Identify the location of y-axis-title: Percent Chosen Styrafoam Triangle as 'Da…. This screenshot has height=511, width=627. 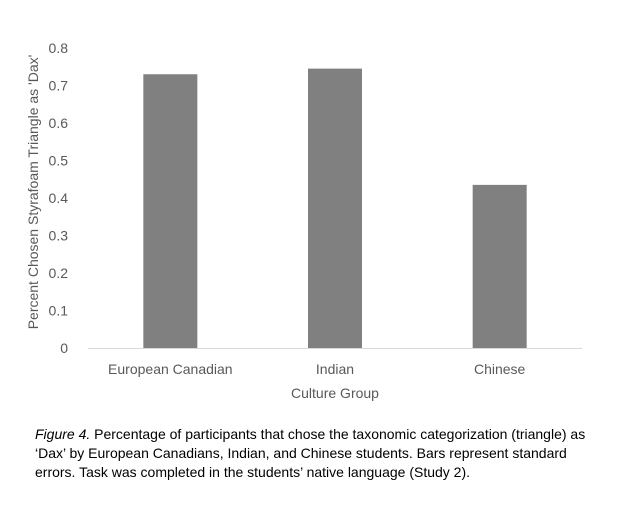
(33, 192).